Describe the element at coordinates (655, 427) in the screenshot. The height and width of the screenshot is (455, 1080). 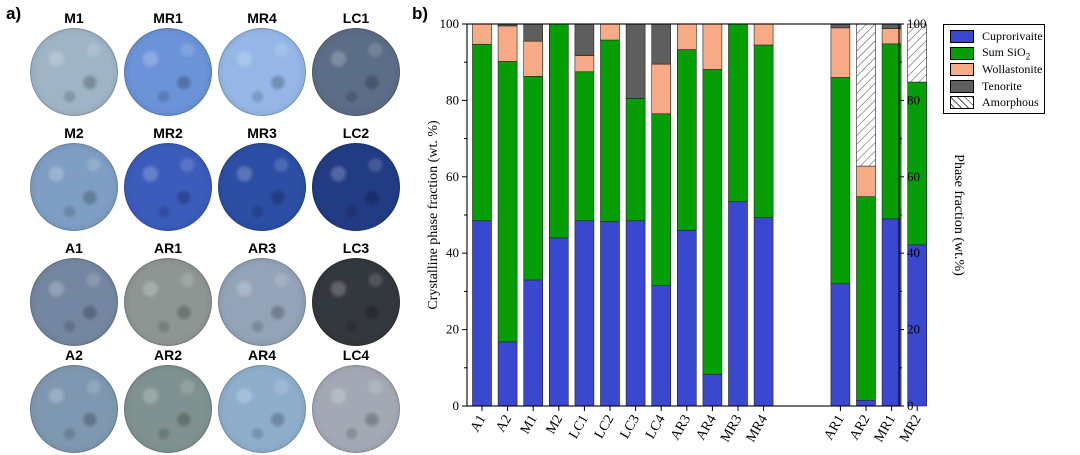
I see `x-tick-label: LC4` at that location.